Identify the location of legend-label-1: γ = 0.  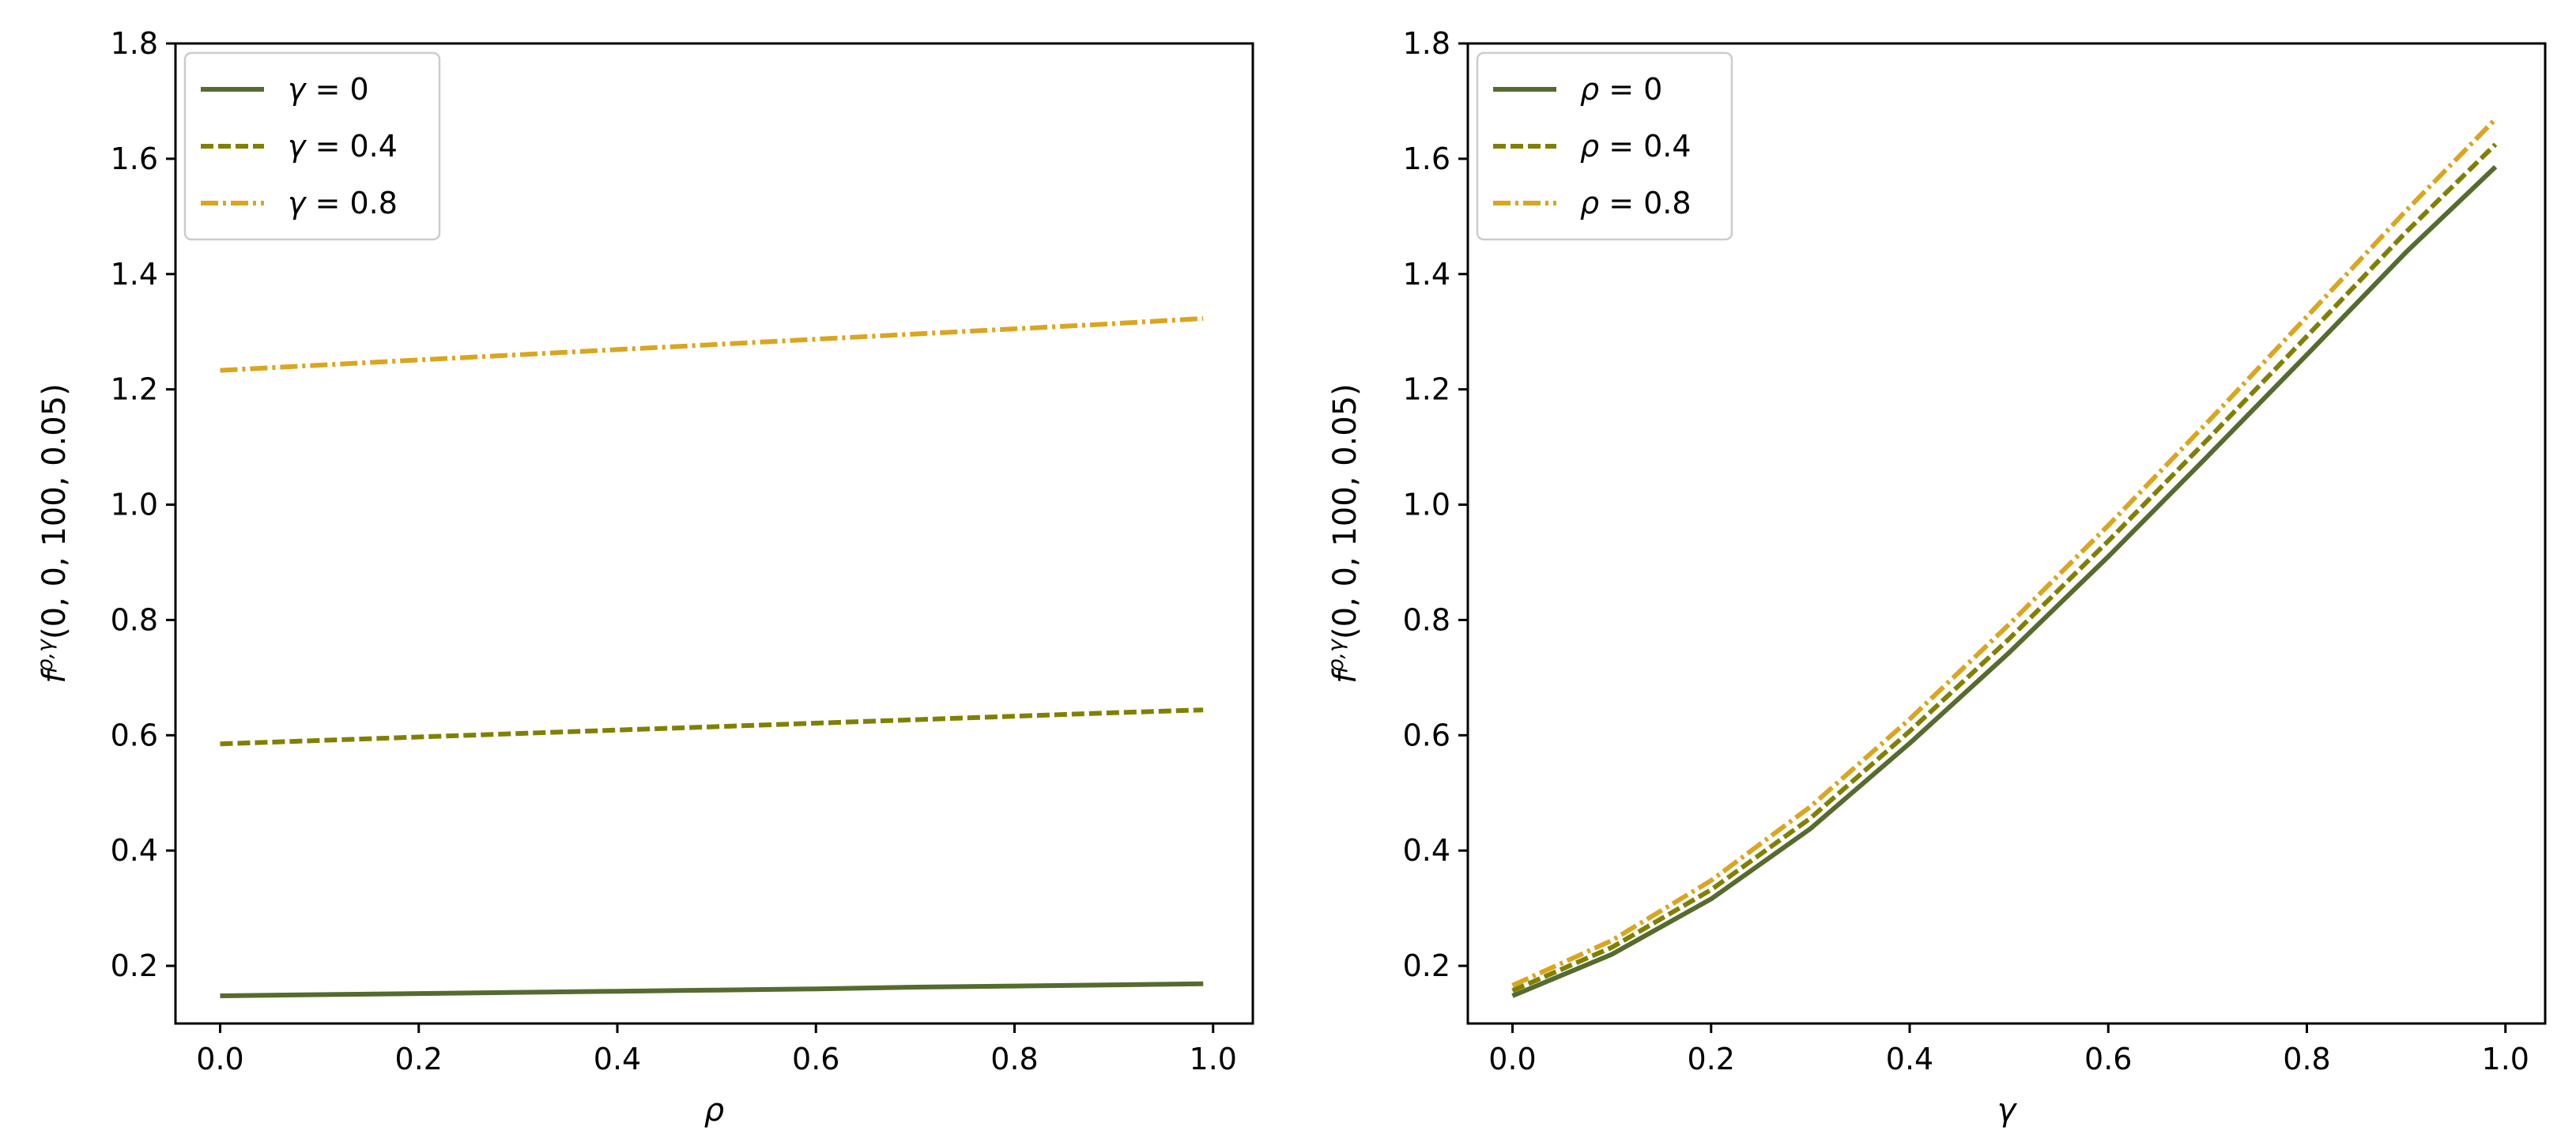
(328, 89).